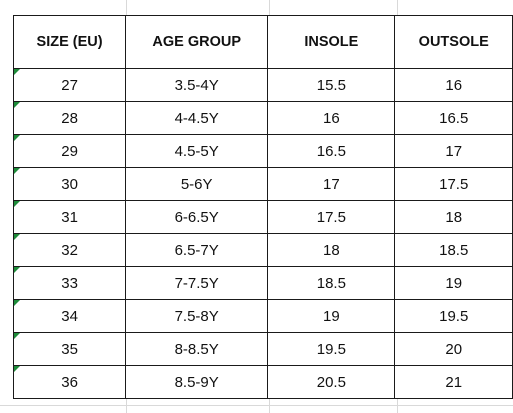 Image resolution: width=513 pixels, height=413 pixels. What do you see at coordinates (197, 283) in the screenshot?
I see `cell-age-group: 7-7.5Y` at bounding box center [197, 283].